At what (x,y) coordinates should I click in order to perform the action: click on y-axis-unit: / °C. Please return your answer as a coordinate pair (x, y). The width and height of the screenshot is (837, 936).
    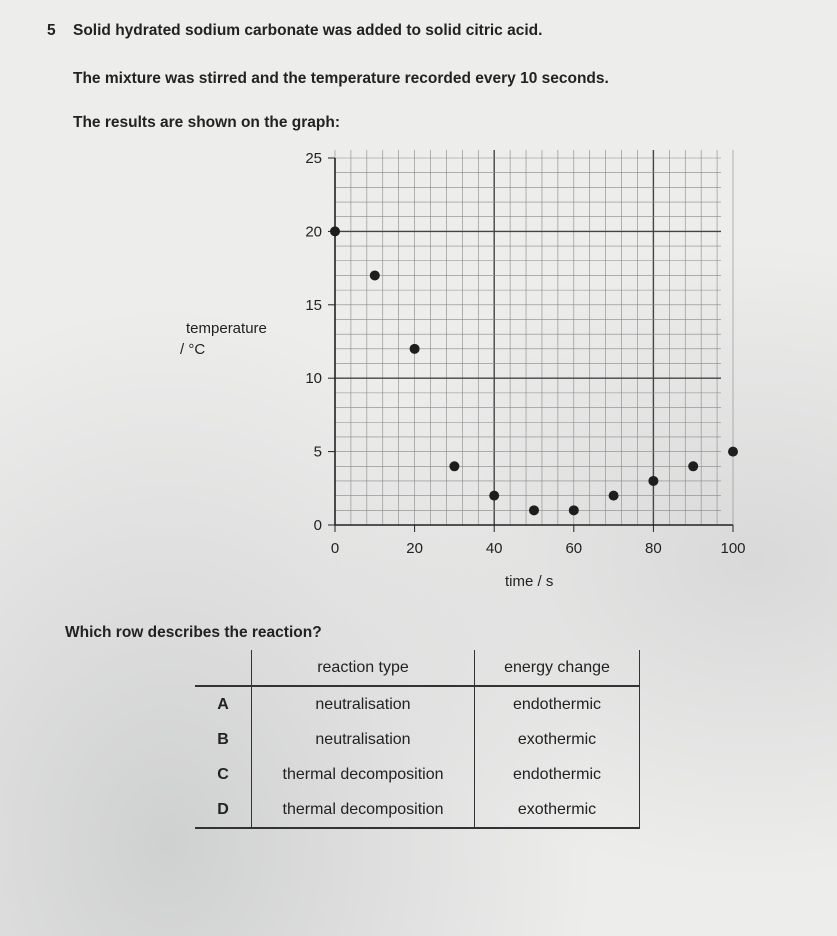
    Looking at the image, I should click on (193, 349).